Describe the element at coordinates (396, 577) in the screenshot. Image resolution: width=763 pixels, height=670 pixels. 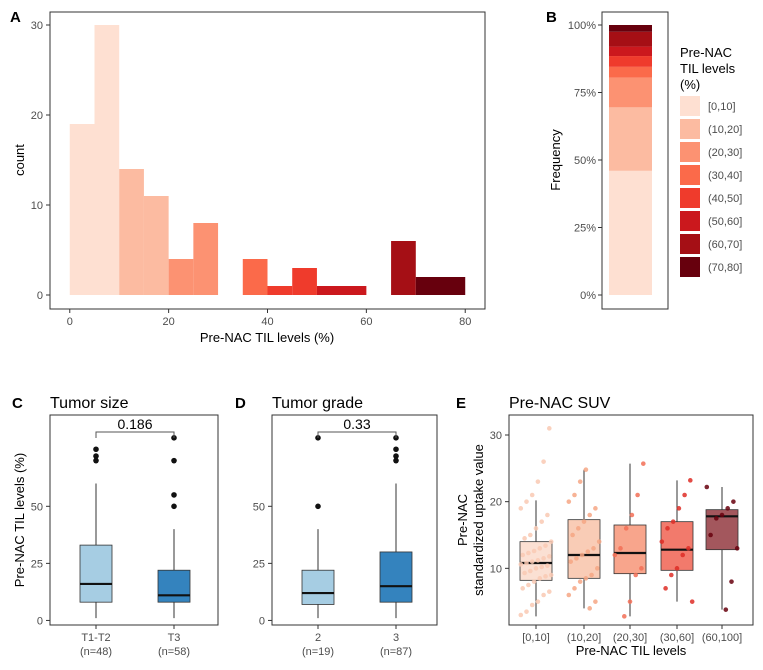
I see `box` at that location.